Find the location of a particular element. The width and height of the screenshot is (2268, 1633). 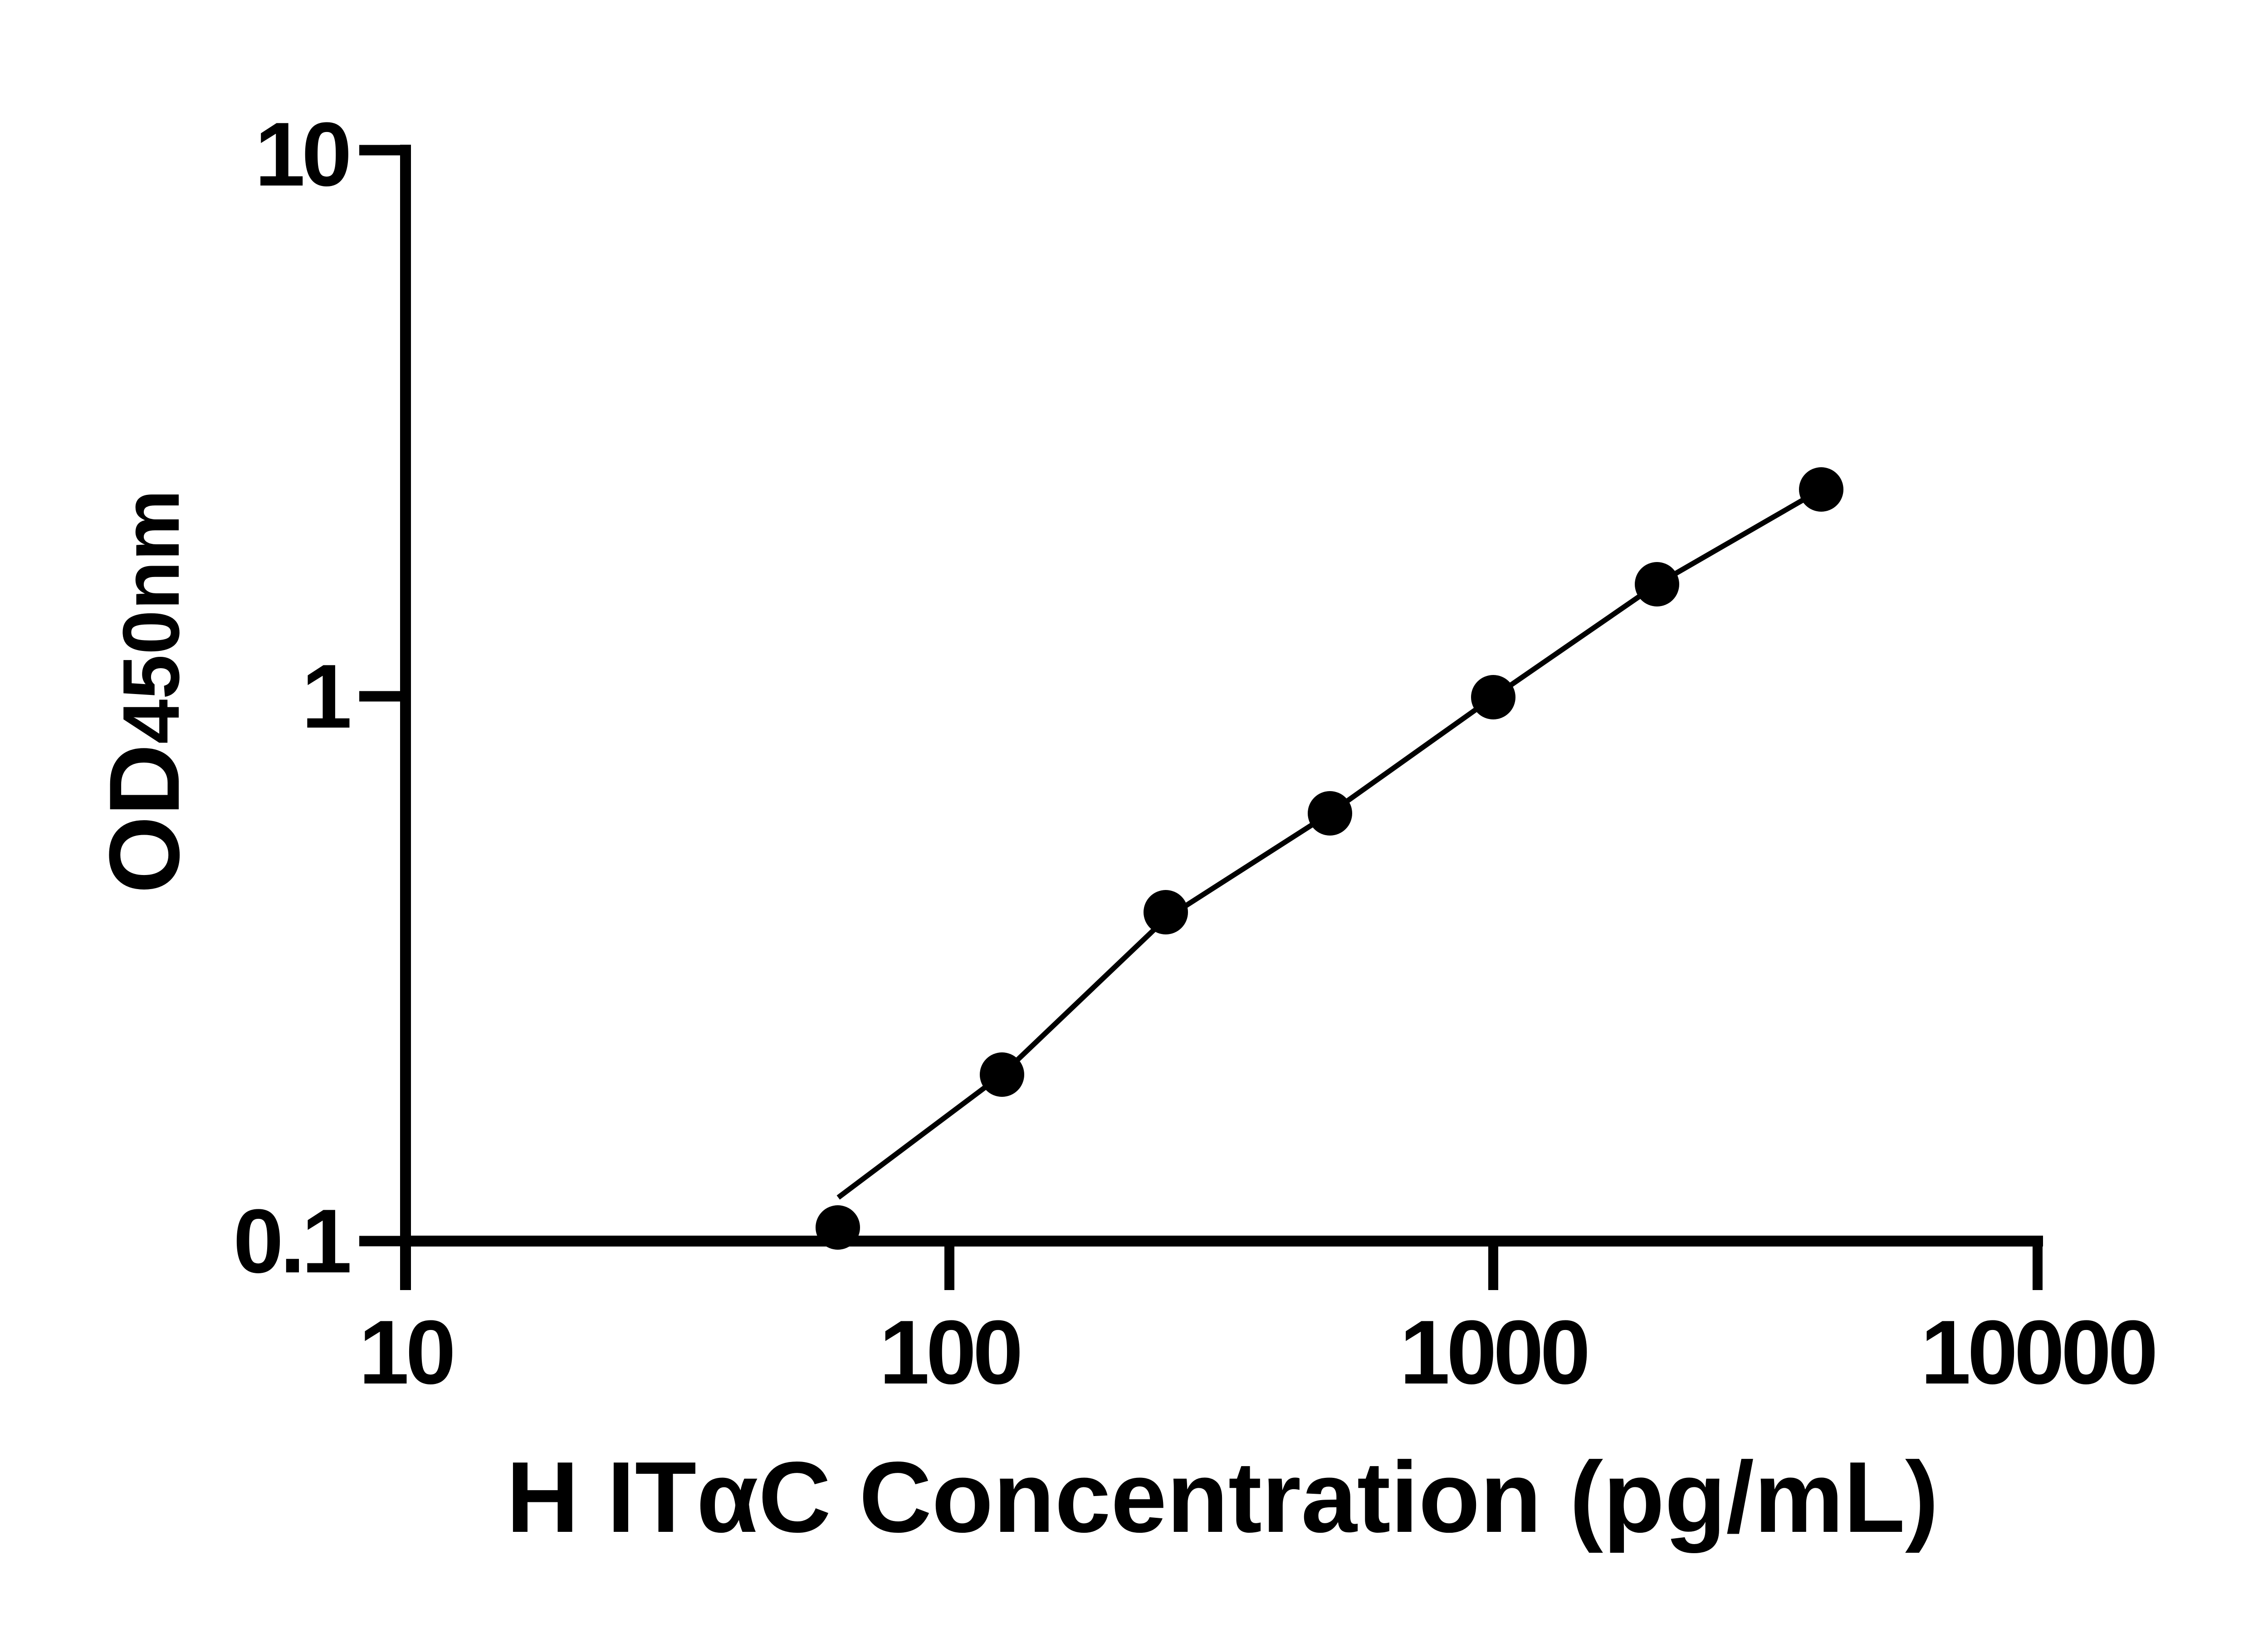

svg-text: OD450nm is located at coordinates (144, 691).